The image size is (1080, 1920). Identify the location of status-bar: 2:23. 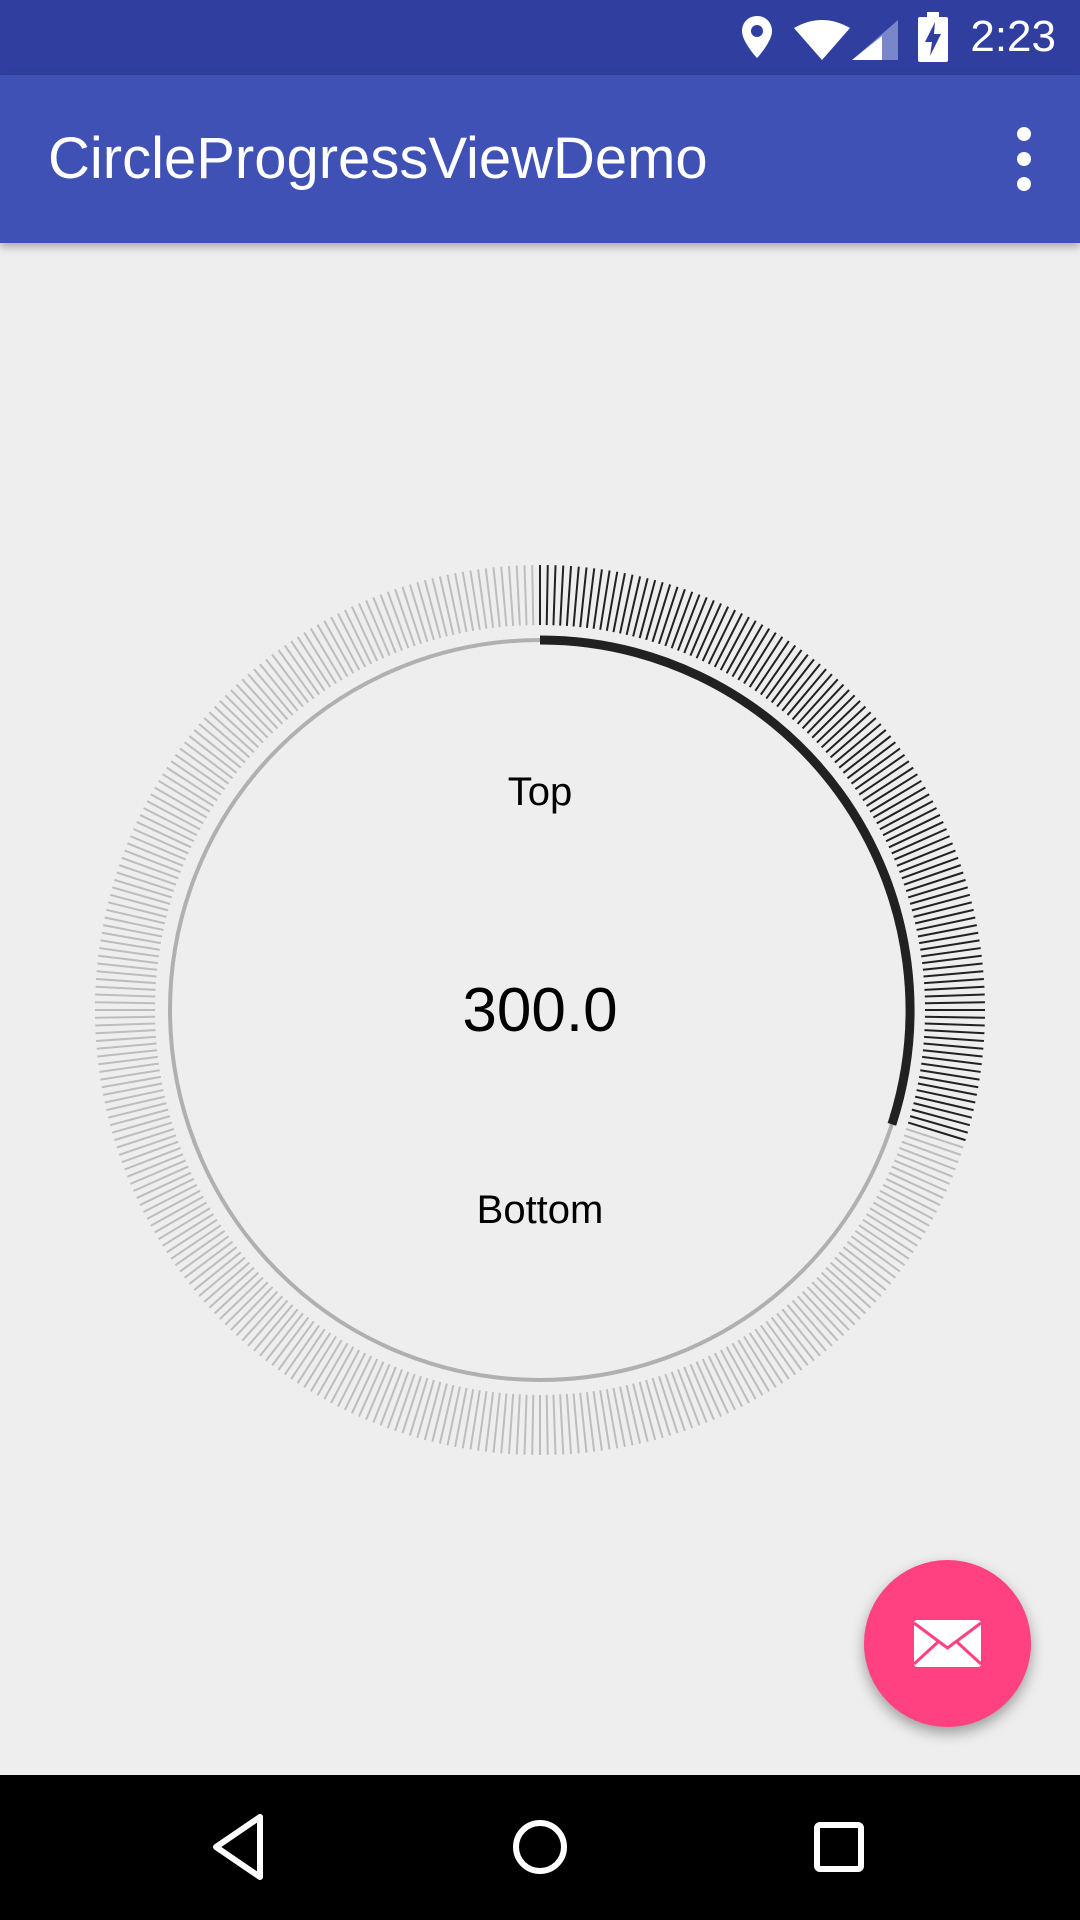
(540, 37).